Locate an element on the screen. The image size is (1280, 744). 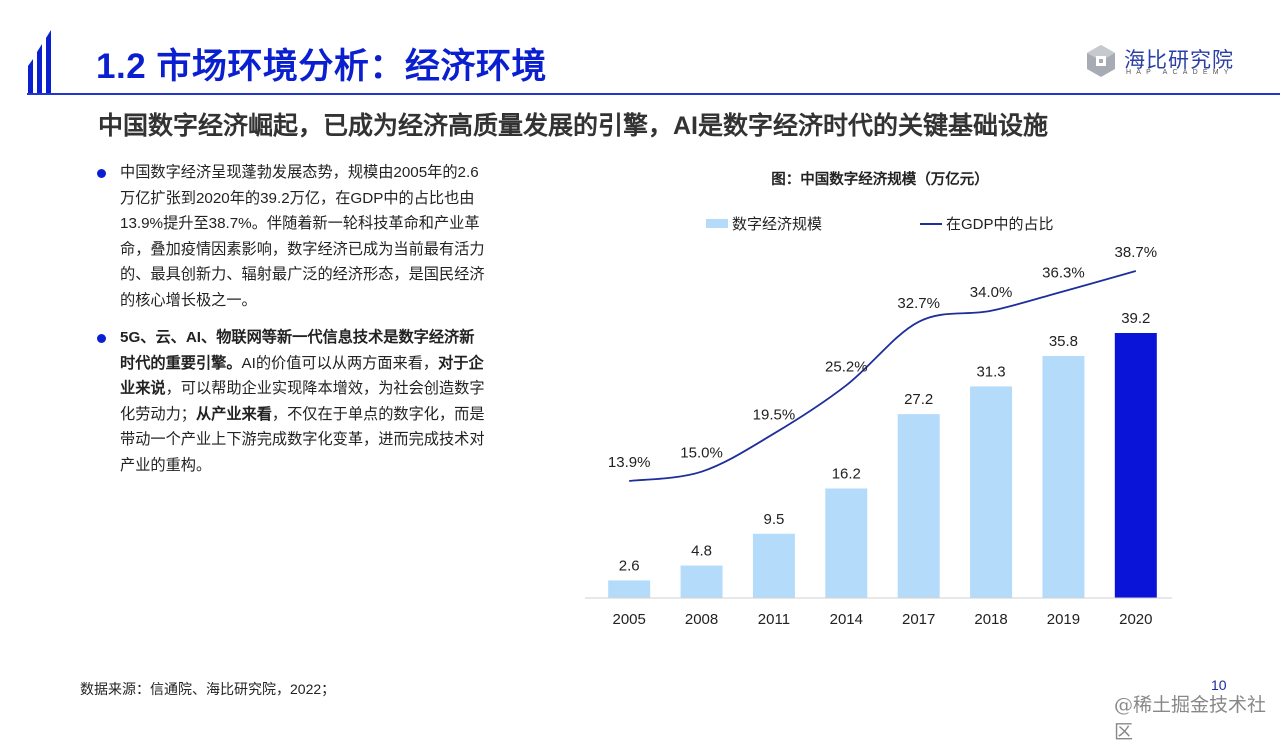
data-source: 数据来源：信通院、海比研究院，2022； is located at coordinates (207, 689).